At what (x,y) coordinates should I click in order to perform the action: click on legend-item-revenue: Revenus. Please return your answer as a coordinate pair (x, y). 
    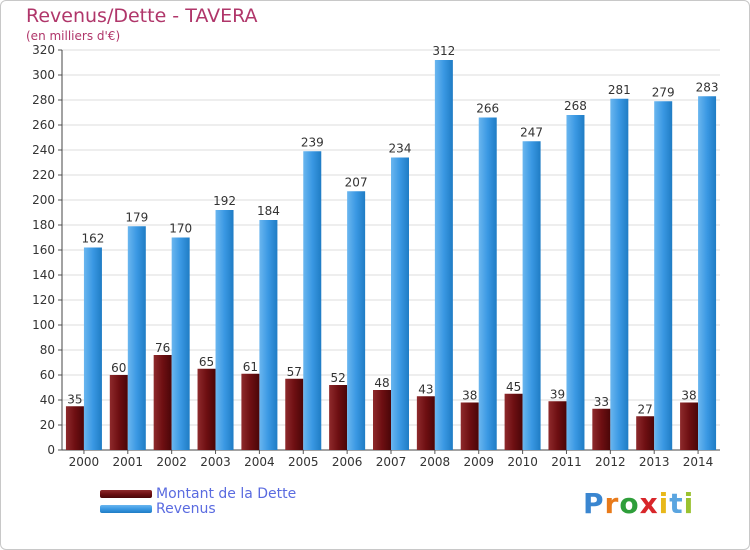
    Looking at the image, I should click on (158, 509).